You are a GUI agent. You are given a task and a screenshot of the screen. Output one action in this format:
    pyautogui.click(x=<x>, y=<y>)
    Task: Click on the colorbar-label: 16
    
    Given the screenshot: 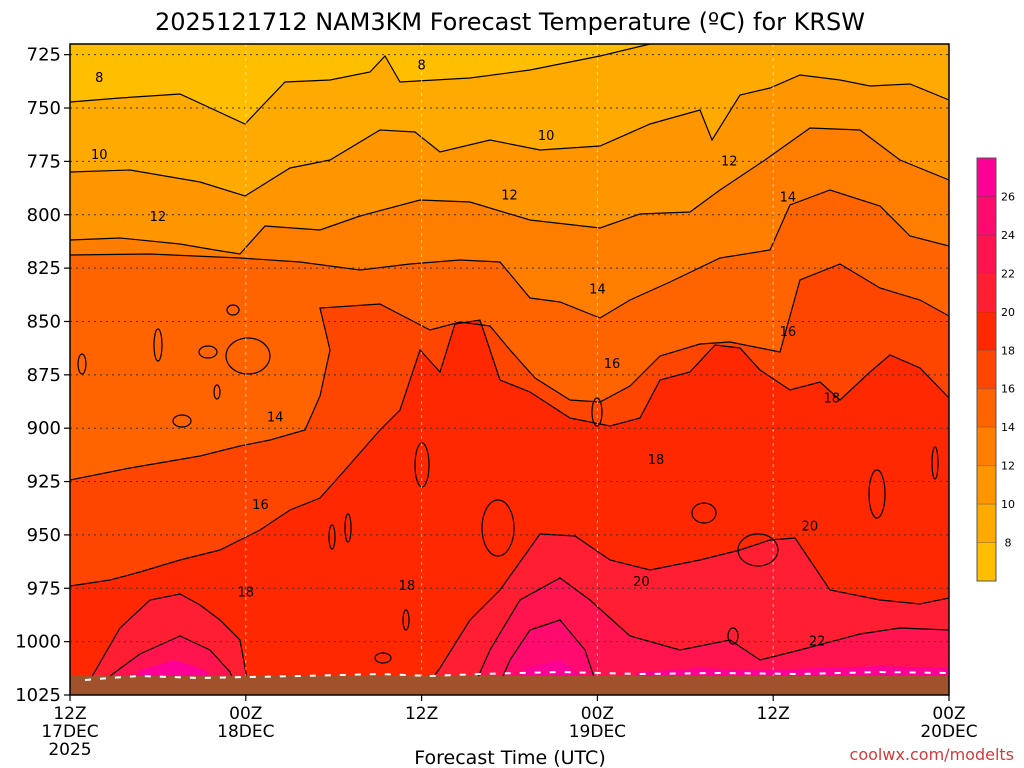 What is the action you would take?
    pyautogui.click(x=1008, y=389)
    